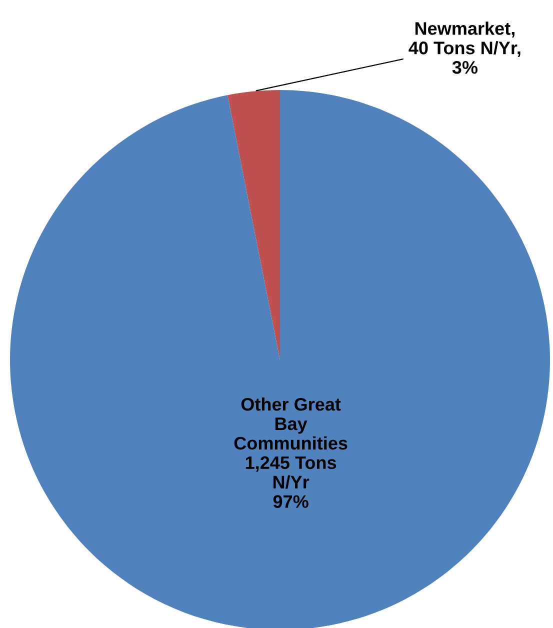 The width and height of the screenshot is (553, 628). What do you see at coordinates (291, 482) in the screenshot?
I see `data-label: 1,245 Tons N/Yr 97%` at bounding box center [291, 482].